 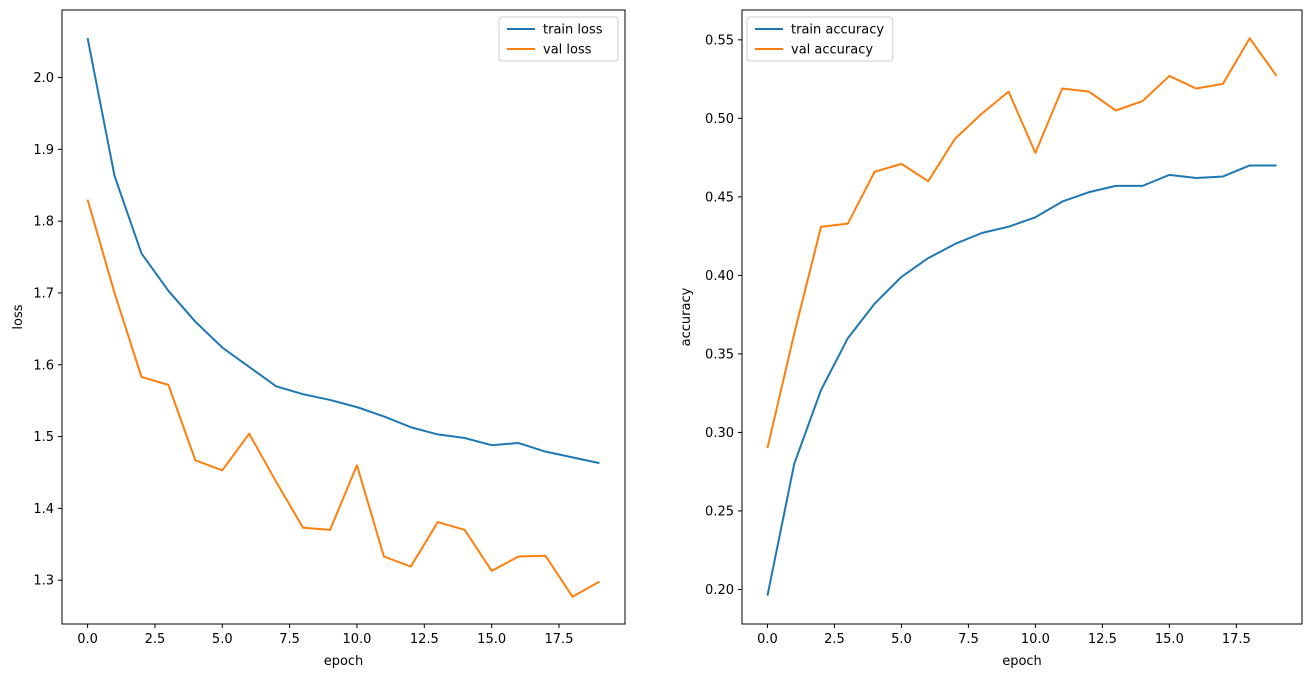 What do you see at coordinates (719, 119) in the screenshot?
I see `y-tick-label: 0.50` at bounding box center [719, 119].